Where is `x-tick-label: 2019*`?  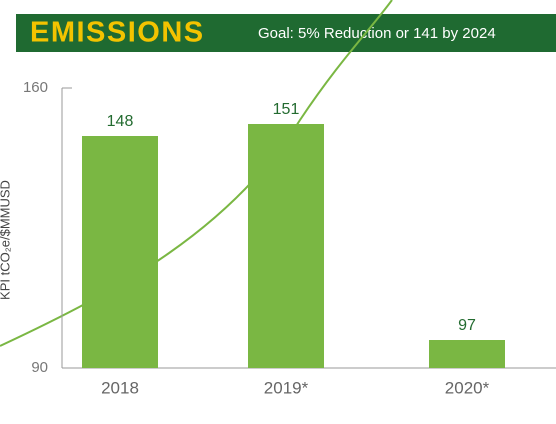 x-tick-label: 2019* is located at coordinates (286, 387).